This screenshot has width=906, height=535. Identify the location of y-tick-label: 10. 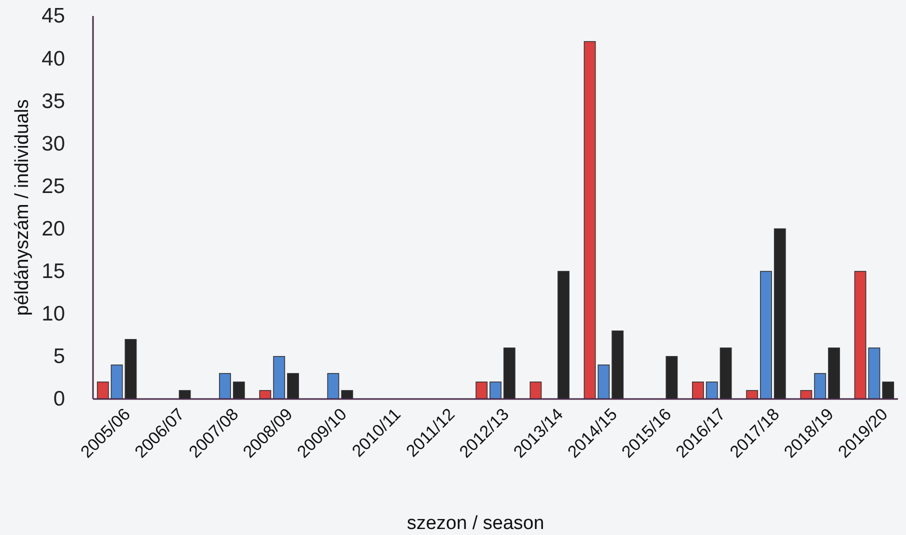
(53, 314).